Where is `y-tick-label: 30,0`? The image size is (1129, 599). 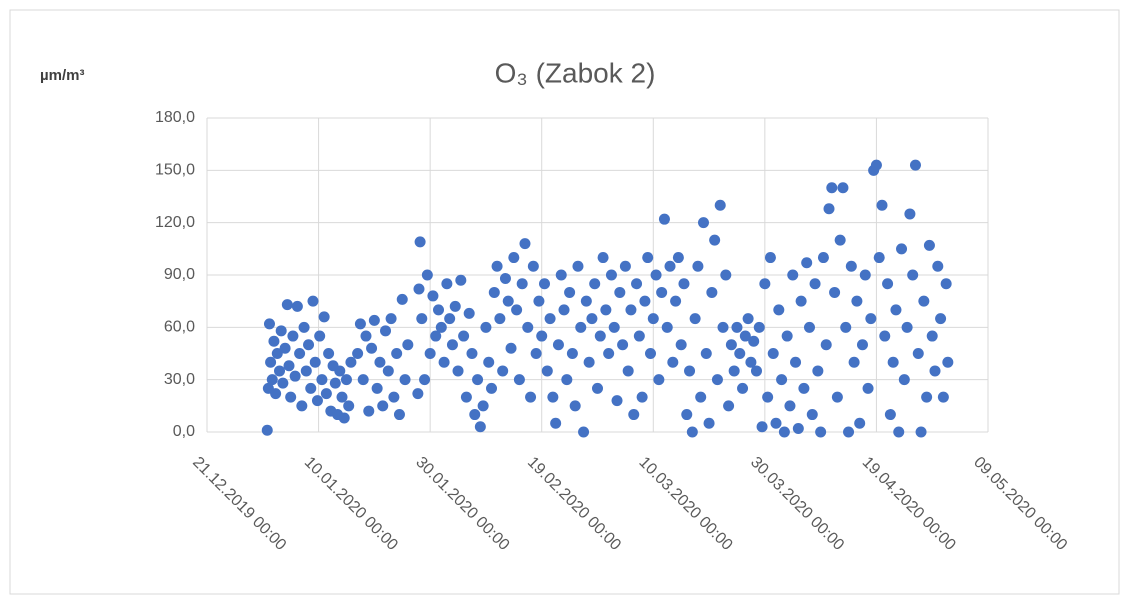 y-tick-label: 30,0 is located at coordinates (179, 379).